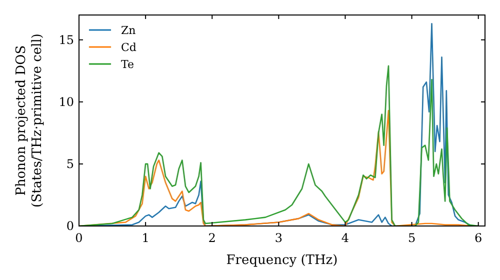 The height and width of the screenshot is (280, 500). I want to click on x-tick-label: 1, so click(146, 238).